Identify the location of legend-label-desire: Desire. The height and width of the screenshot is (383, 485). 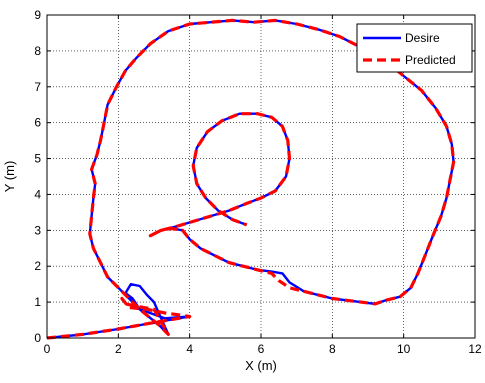
(422, 38).